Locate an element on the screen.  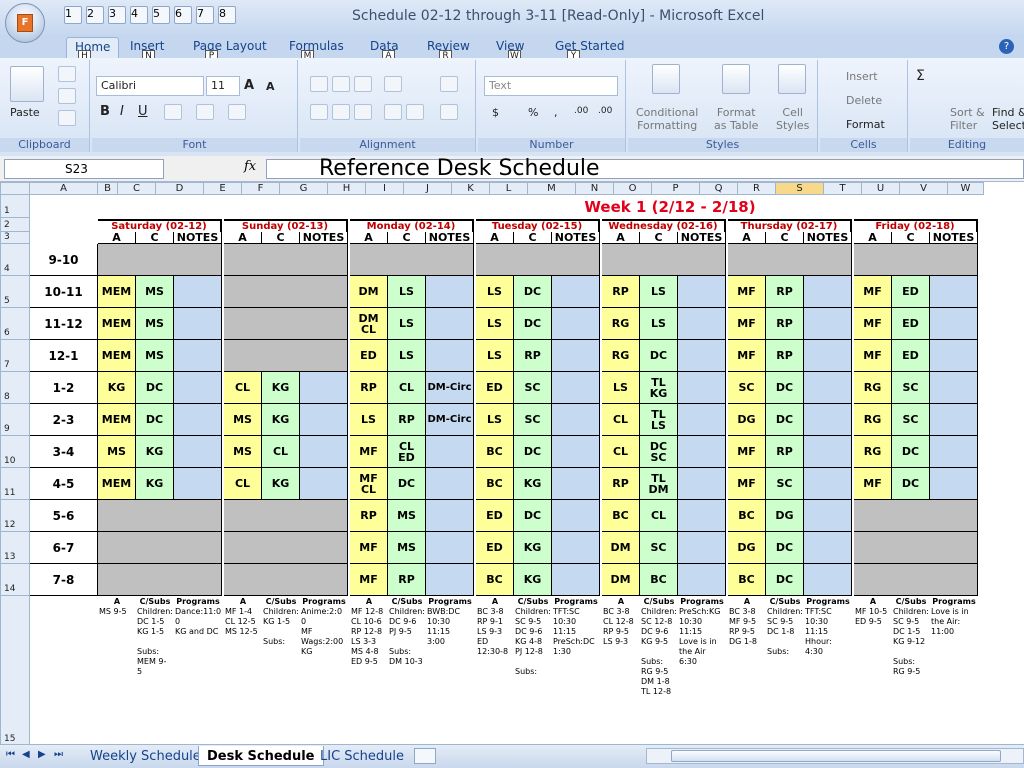
quick-access-button: 7 is located at coordinates (205, 15).